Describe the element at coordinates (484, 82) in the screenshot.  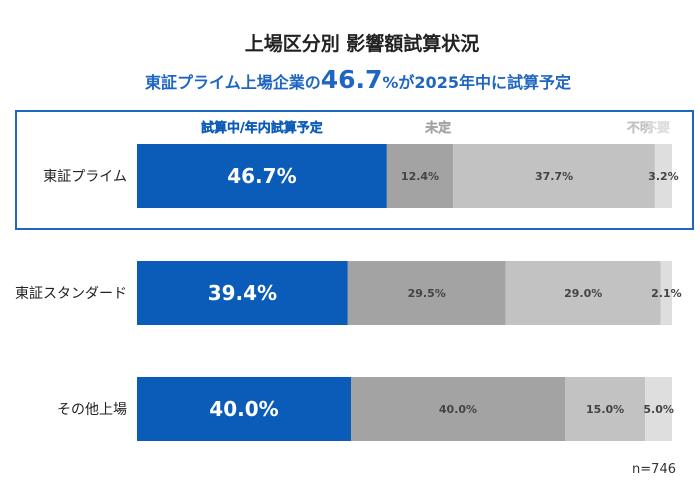
I see `subtitle-suffix: が2025年中に試算予定` at that location.